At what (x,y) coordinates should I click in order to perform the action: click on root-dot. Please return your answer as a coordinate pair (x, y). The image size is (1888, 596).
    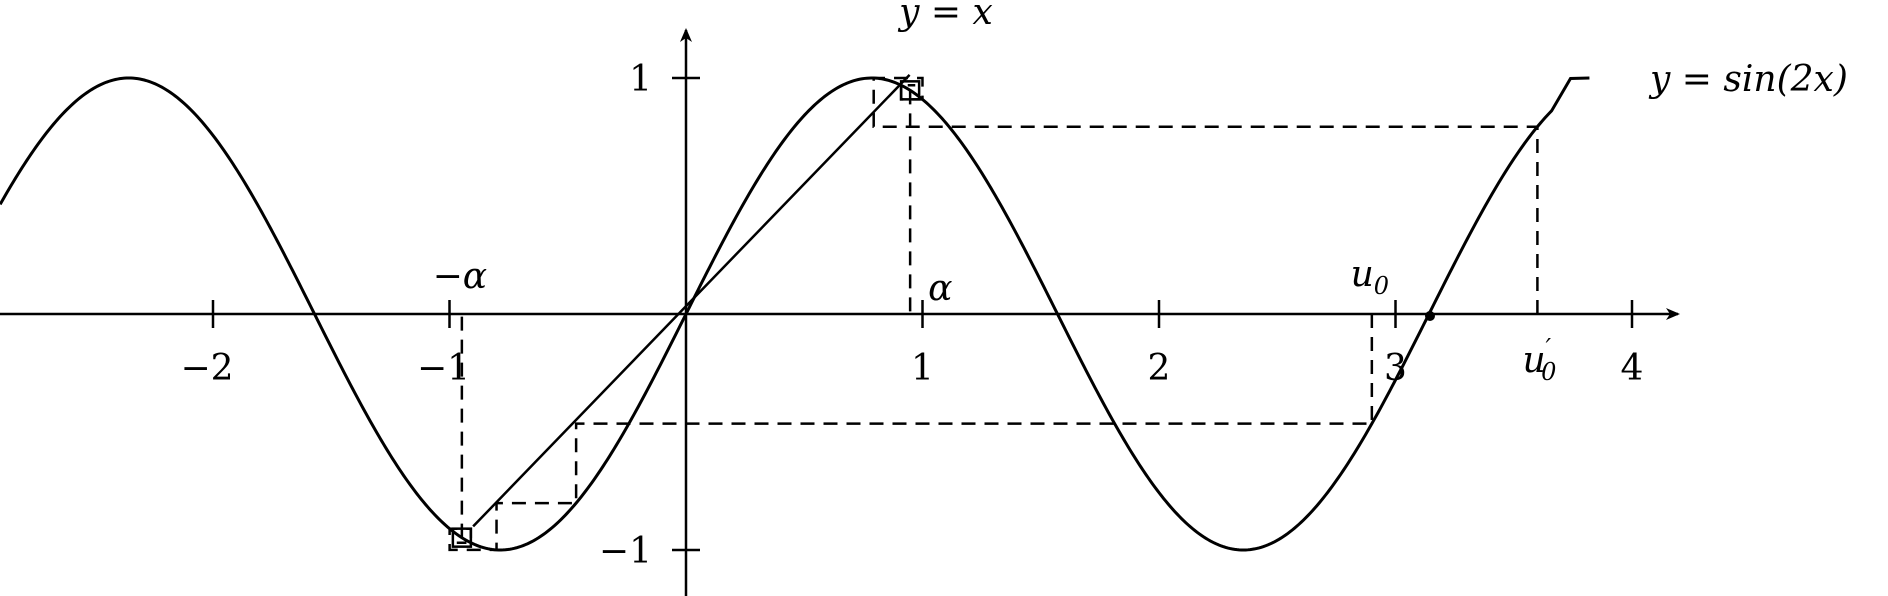
    Looking at the image, I should click on (1429, 316).